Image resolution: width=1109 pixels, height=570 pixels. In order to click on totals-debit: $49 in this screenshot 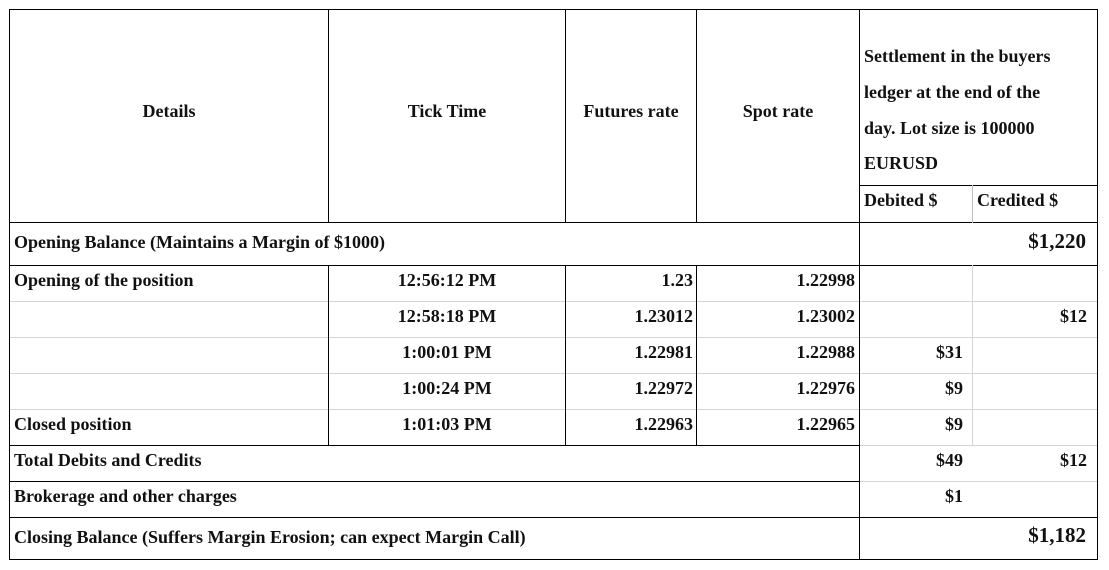, I will do `click(949, 460)`.